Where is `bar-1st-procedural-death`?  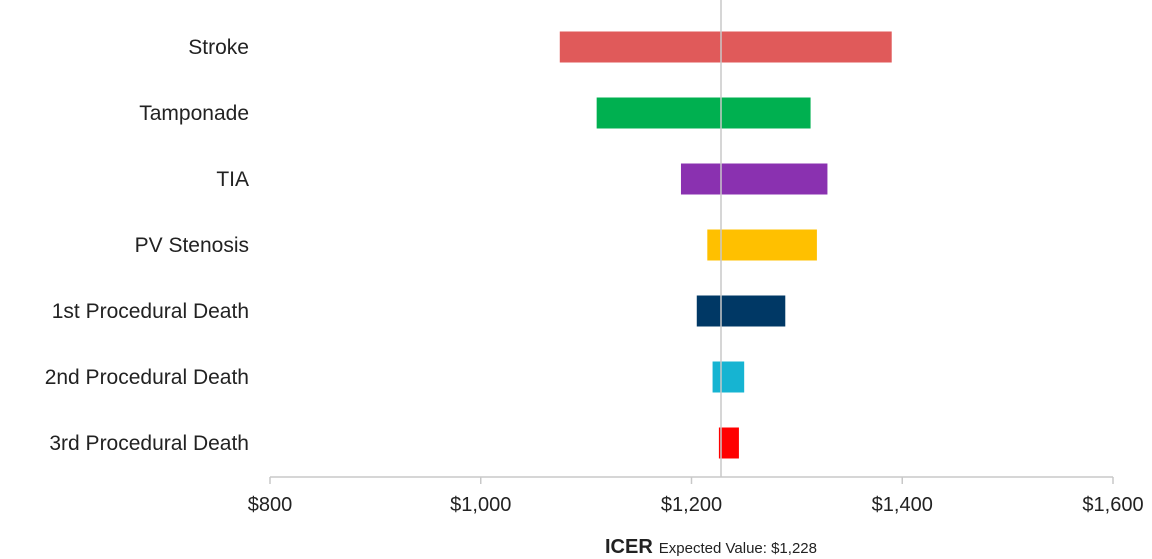
bar-1st-procedural-death is located at coordinates (741, 311).